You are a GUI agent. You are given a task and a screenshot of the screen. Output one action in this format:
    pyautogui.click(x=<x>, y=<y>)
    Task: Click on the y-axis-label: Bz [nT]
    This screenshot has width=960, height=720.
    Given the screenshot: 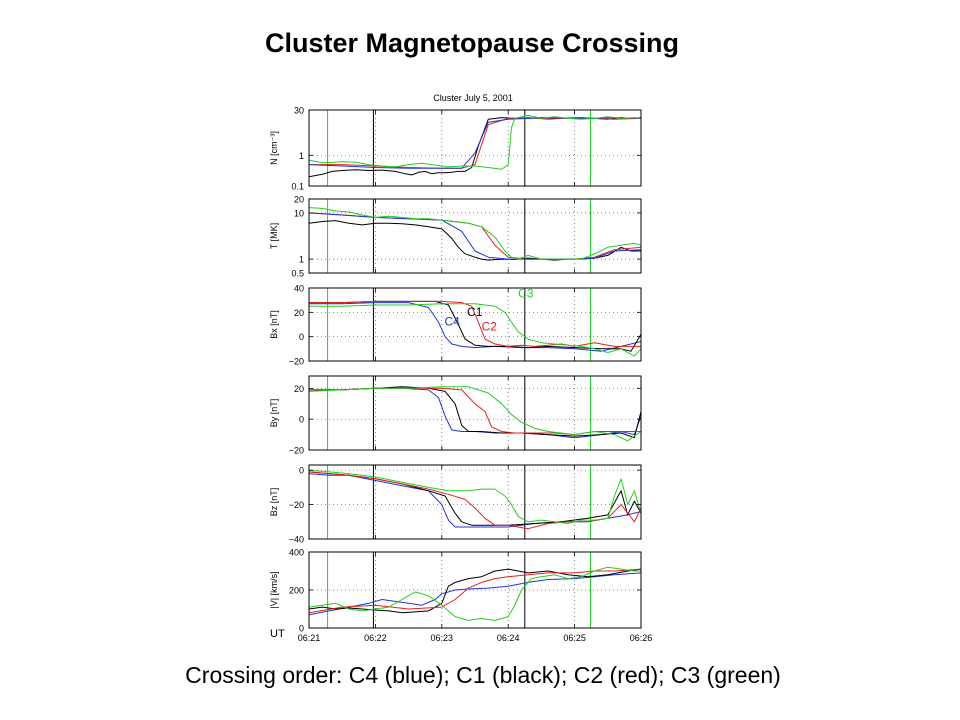 What is the action you would take?
    pyautogui.click(x=274, y=502)
    